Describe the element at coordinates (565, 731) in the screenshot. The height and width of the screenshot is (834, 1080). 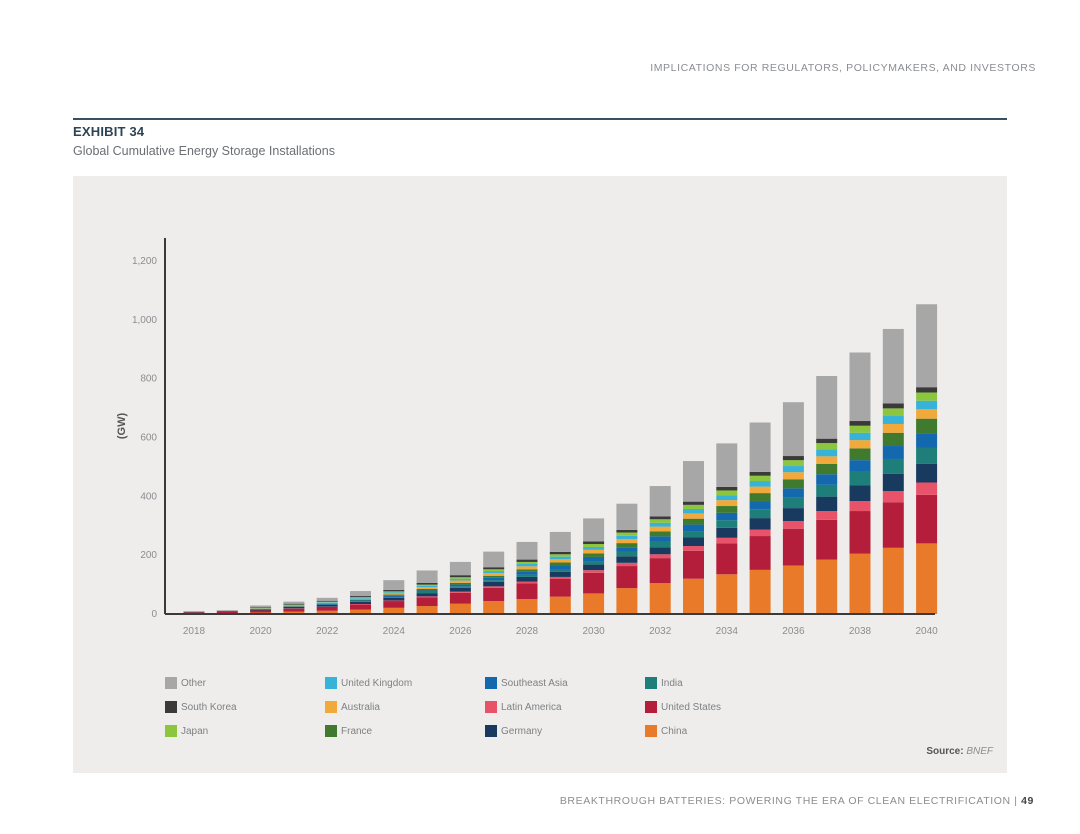
I see `legend-item: Germany` at that location.